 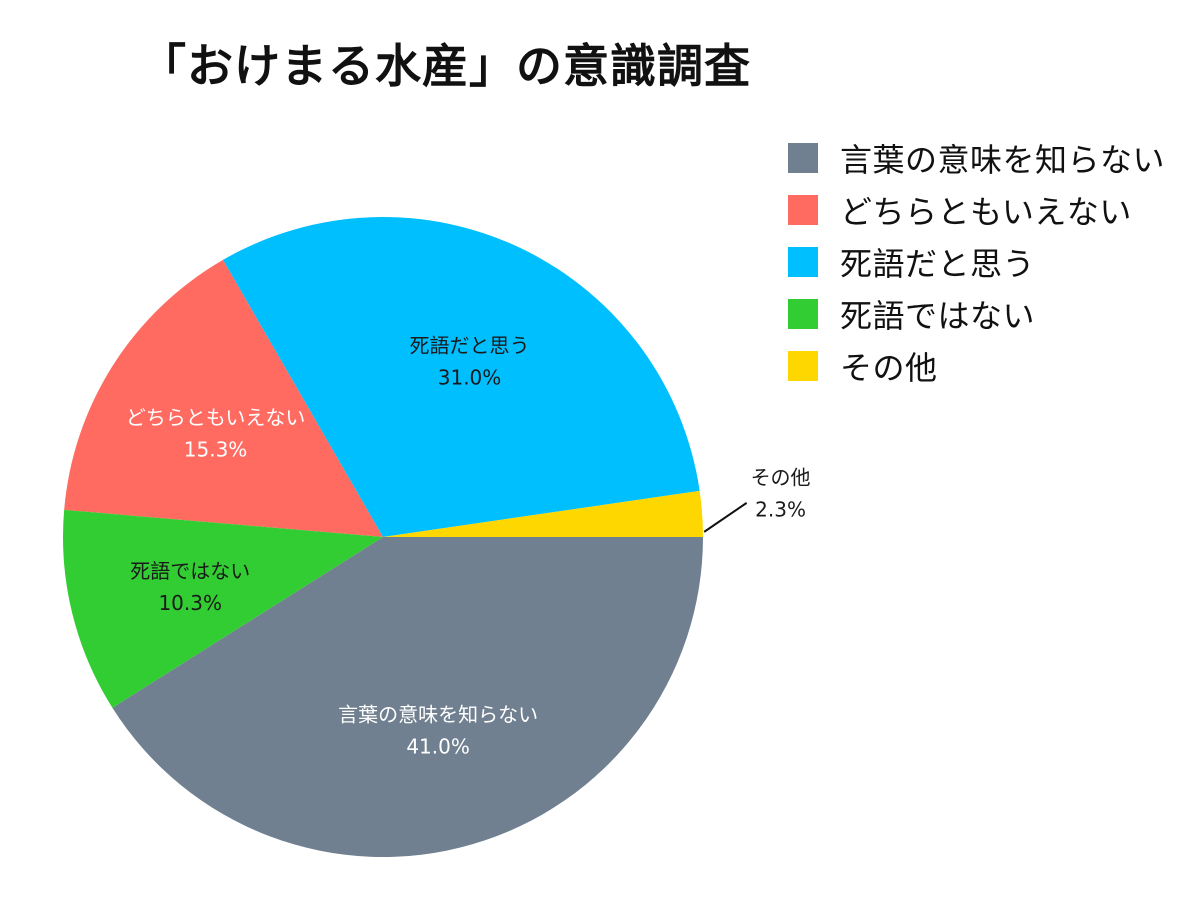 What do you see at coordinates (190, 603) in the screenshot?
I see `slice-value-label: 10.3%` at bounding box center [190, 603].